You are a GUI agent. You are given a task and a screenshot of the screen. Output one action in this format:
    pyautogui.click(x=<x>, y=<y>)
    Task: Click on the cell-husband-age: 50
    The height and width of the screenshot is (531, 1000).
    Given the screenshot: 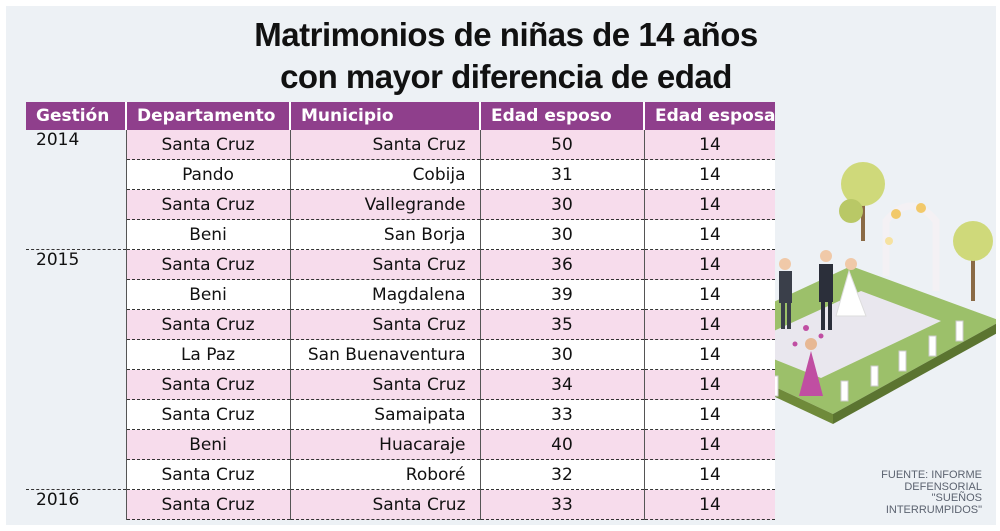 What is the action you would take?
    pyautogui.click(x=562, y=145)
    